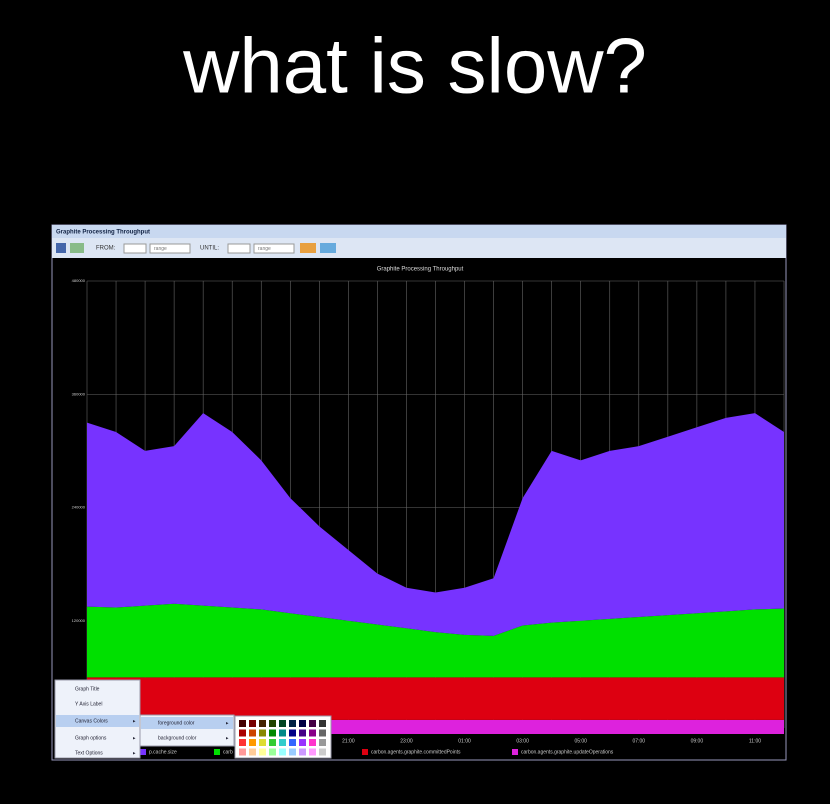 The image size is (830, 804). Describe the element at coordinates (103, 233) in the screenshot. I see `window-title: Graphite Processing Throughput` at that location.